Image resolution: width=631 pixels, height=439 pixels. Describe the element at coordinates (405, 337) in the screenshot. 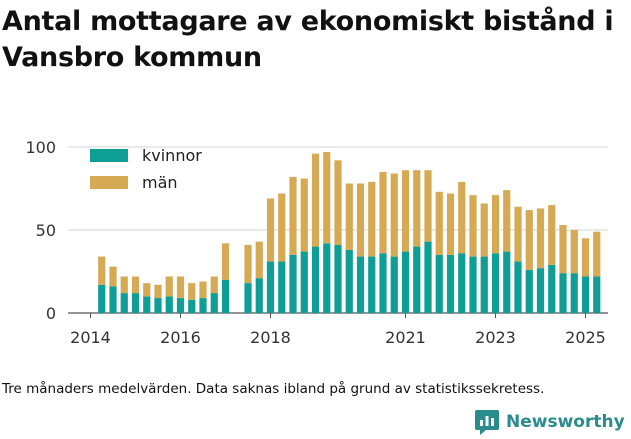

I see `x-tick-label: 2021` at that location.